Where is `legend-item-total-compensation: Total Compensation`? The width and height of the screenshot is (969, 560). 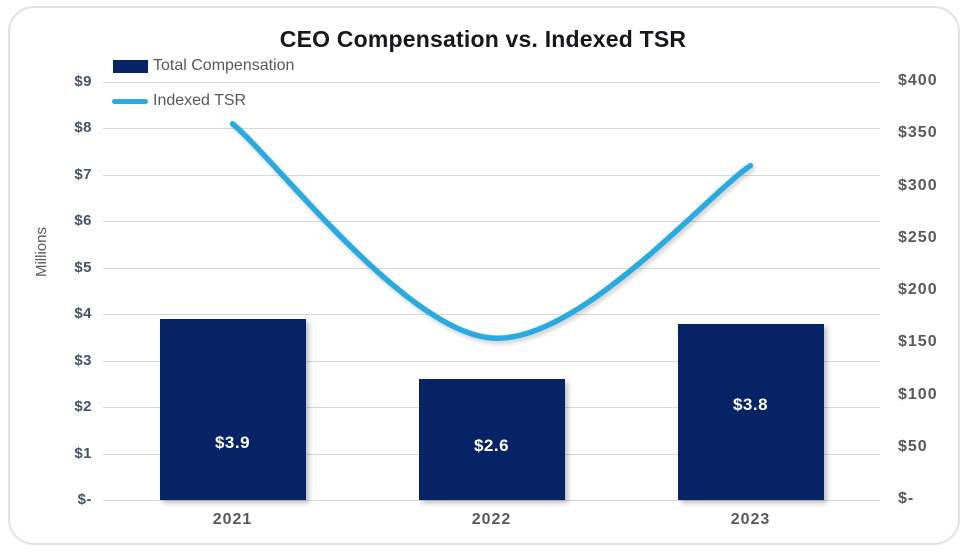
legend-item-total-compensation: Total Compensation is located at coordinates (203, 66).